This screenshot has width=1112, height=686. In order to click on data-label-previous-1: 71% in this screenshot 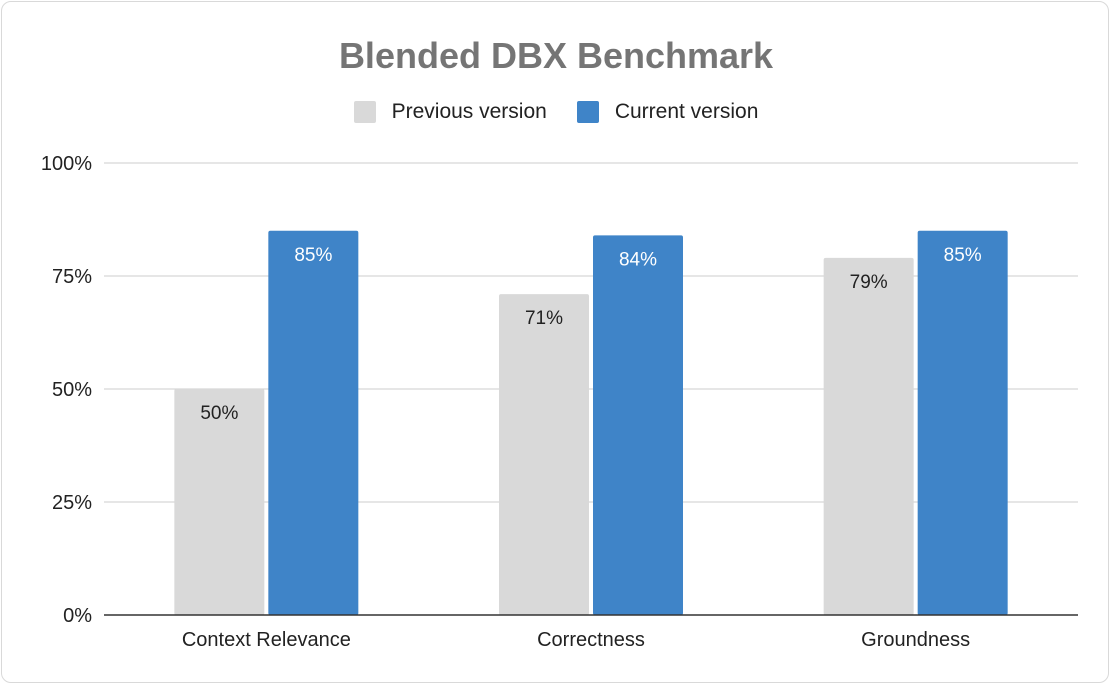, I will do `click(544, 318)`.